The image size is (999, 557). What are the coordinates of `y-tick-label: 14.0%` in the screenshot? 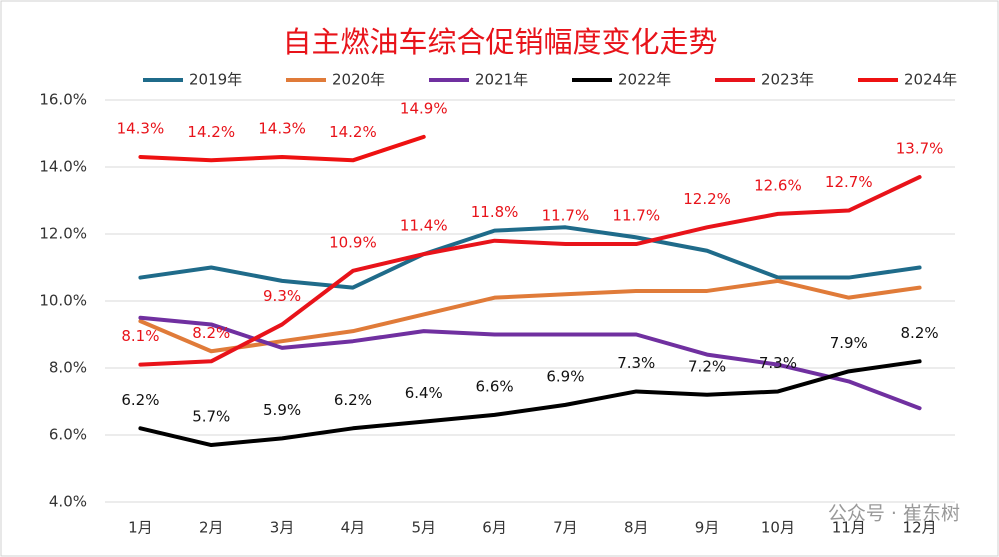 It's located at (63, 167).